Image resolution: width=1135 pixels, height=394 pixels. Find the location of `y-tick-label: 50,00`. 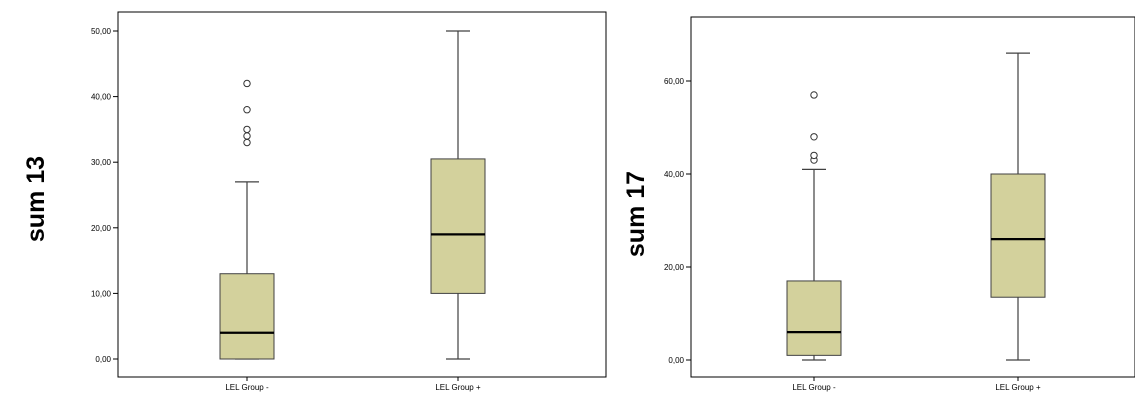

y-tick-label: 50,00 is located at coordinates (101, 31).